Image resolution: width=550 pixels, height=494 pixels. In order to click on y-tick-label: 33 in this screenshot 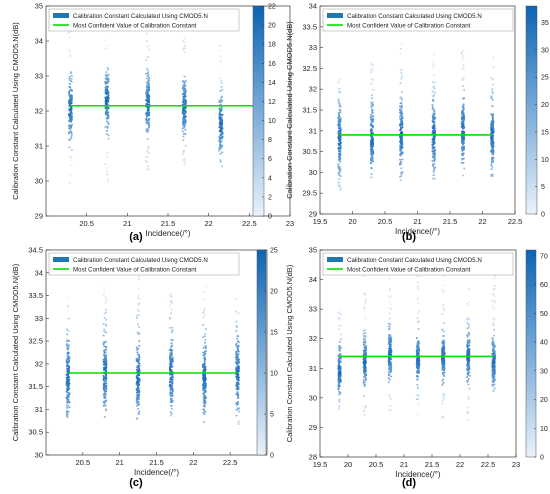, I will do `click(39, 318)`.